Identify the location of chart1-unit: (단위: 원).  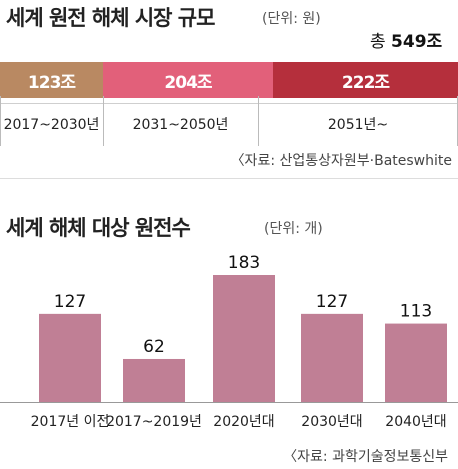
(291, 19).